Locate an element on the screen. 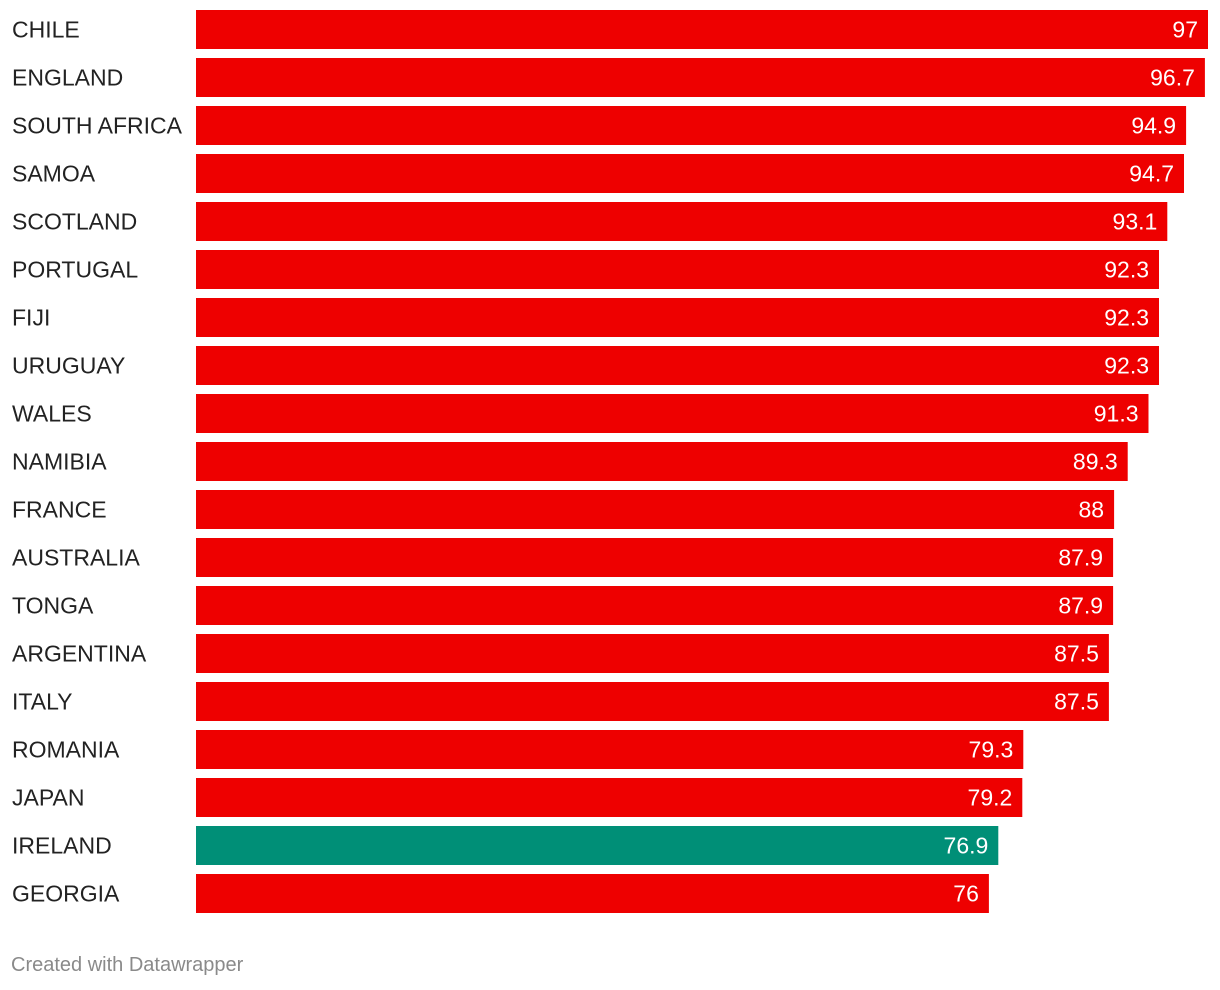 The height and width of the screenshot is (990, 1220). bar-argentina is located at coordinates (652, 653).